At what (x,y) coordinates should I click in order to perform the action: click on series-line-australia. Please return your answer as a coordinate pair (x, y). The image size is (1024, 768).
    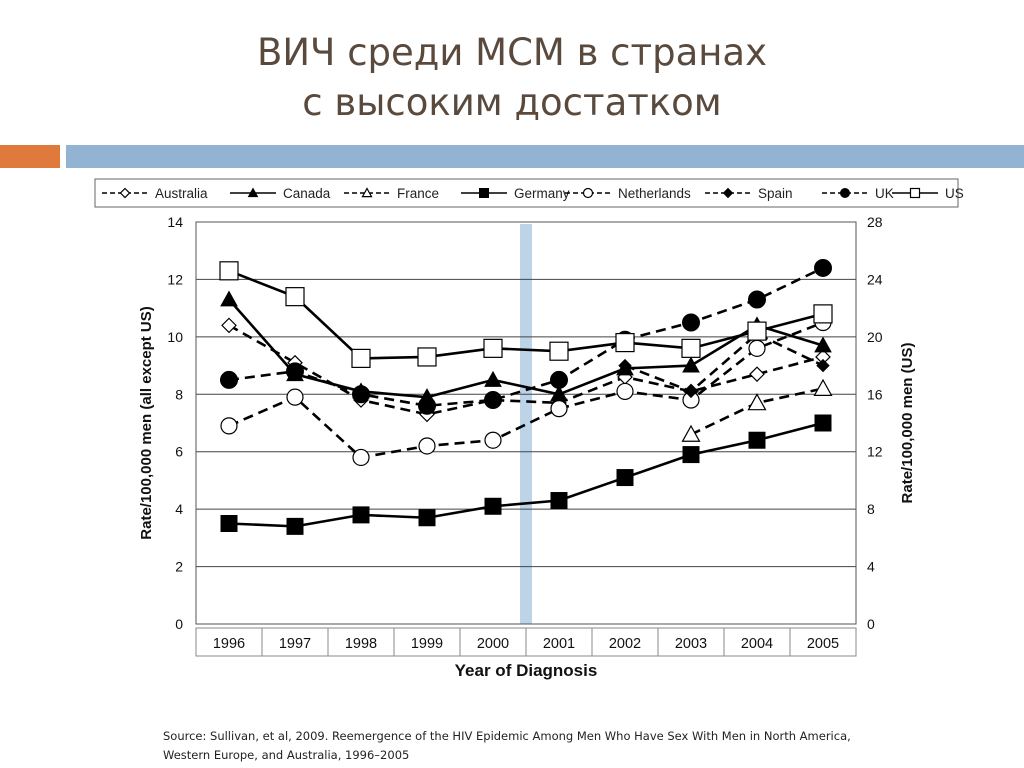
    Looking at the image, I should click on (526, 370).